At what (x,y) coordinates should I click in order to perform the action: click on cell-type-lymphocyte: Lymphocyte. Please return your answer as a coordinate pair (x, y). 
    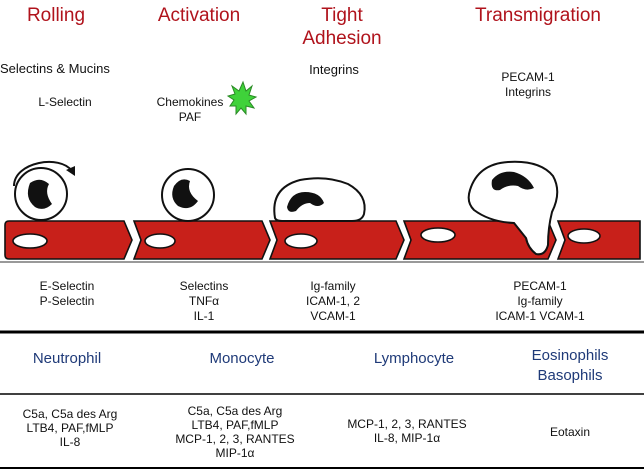
    Looking at the image, I should click on (414, 358).